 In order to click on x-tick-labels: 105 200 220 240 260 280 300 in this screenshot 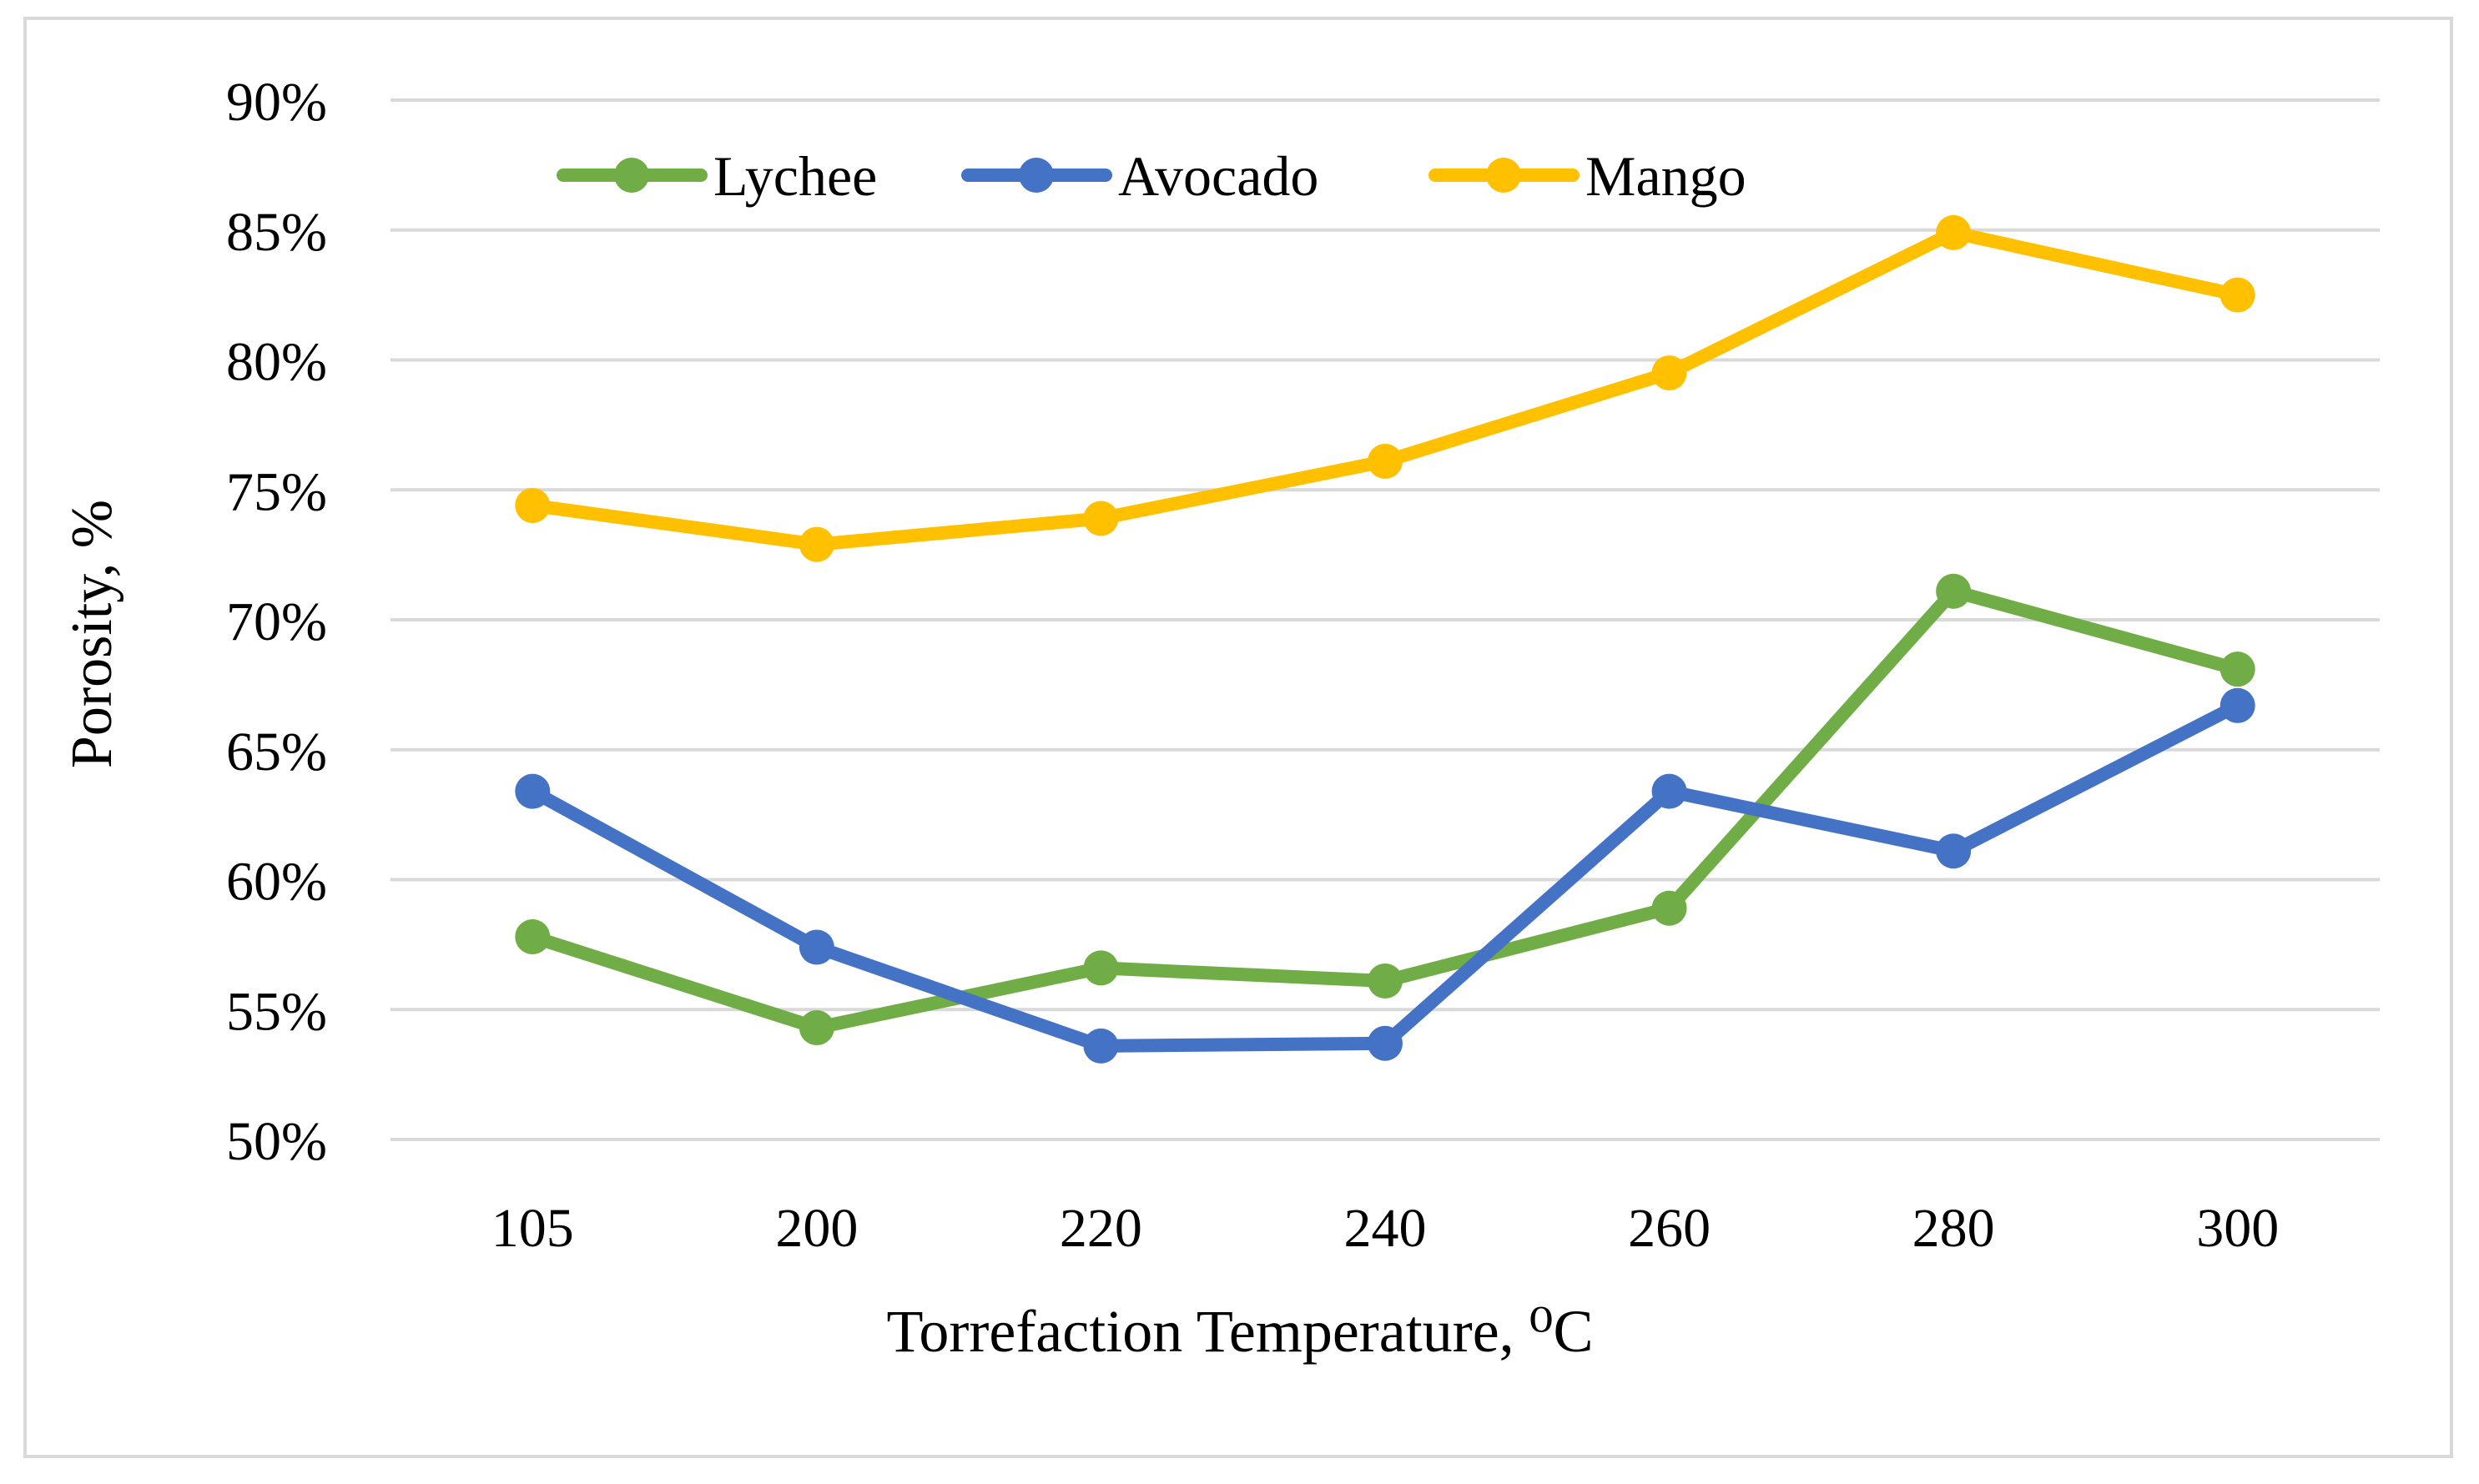, I will do `click(1385, 1228)`.